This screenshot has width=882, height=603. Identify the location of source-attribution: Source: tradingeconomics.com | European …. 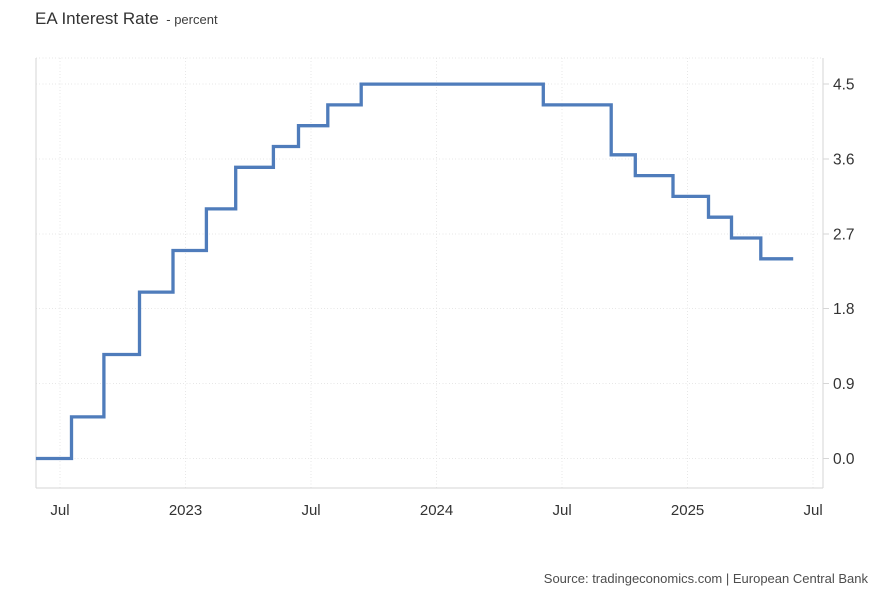
(705, 578).